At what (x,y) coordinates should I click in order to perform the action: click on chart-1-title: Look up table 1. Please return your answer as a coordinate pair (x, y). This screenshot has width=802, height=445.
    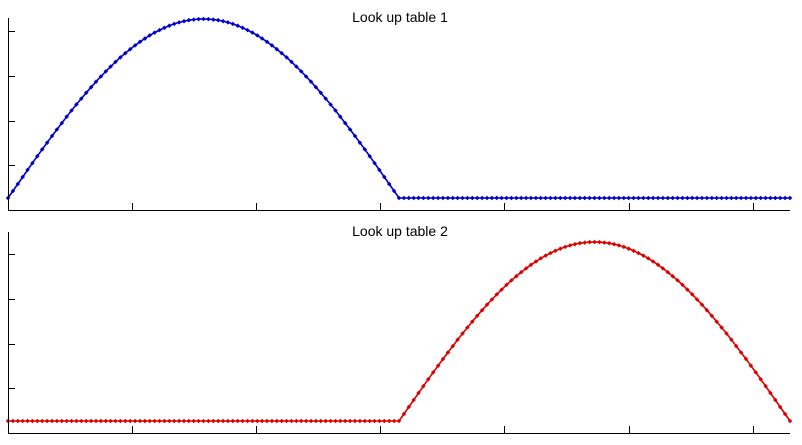
    Looking at the image, I should click on (400, 17).